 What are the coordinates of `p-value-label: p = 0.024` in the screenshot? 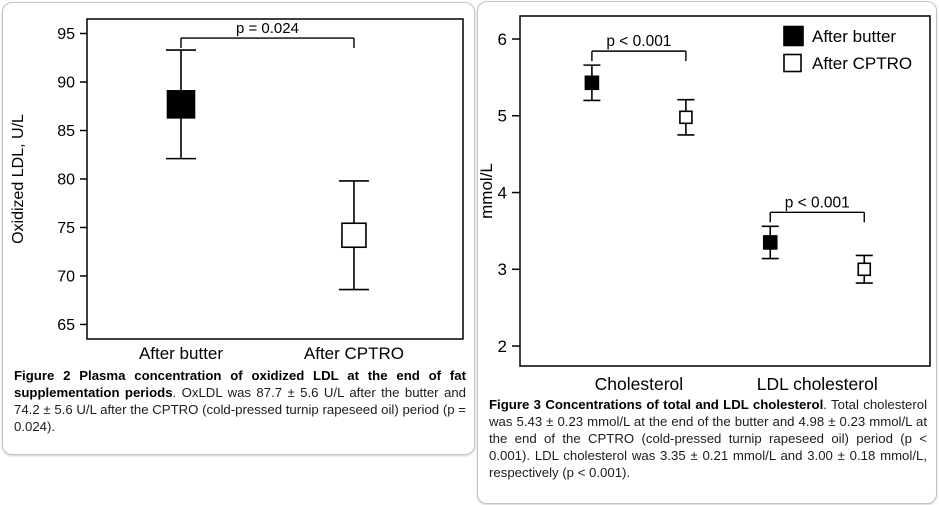 It's located at (267, 28).